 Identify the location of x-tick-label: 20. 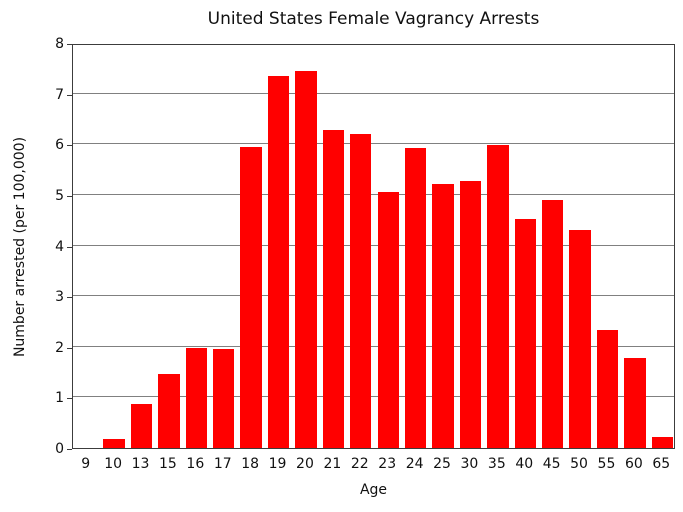
(305, 464).